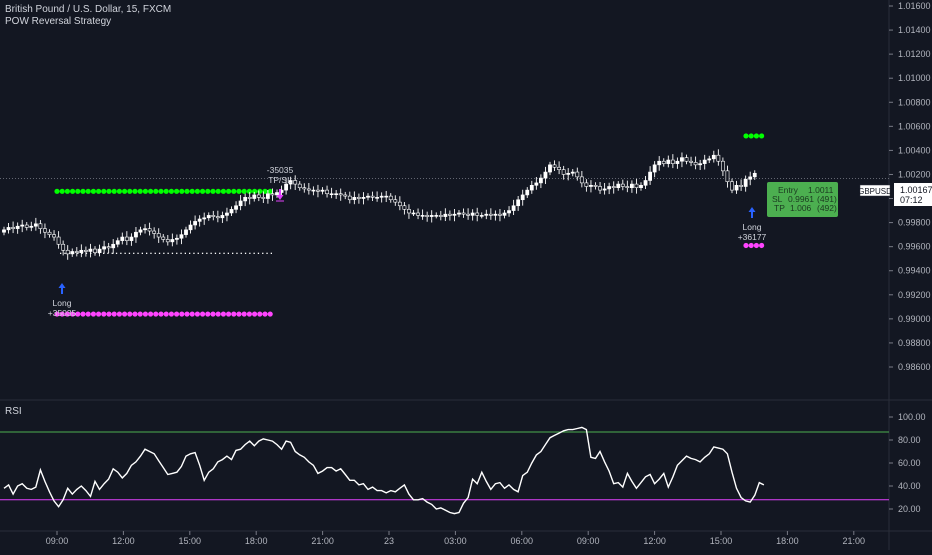 This screenshot has width=932, height=555. I want to click on time-tick-label: 18:00, so click(256, 541).